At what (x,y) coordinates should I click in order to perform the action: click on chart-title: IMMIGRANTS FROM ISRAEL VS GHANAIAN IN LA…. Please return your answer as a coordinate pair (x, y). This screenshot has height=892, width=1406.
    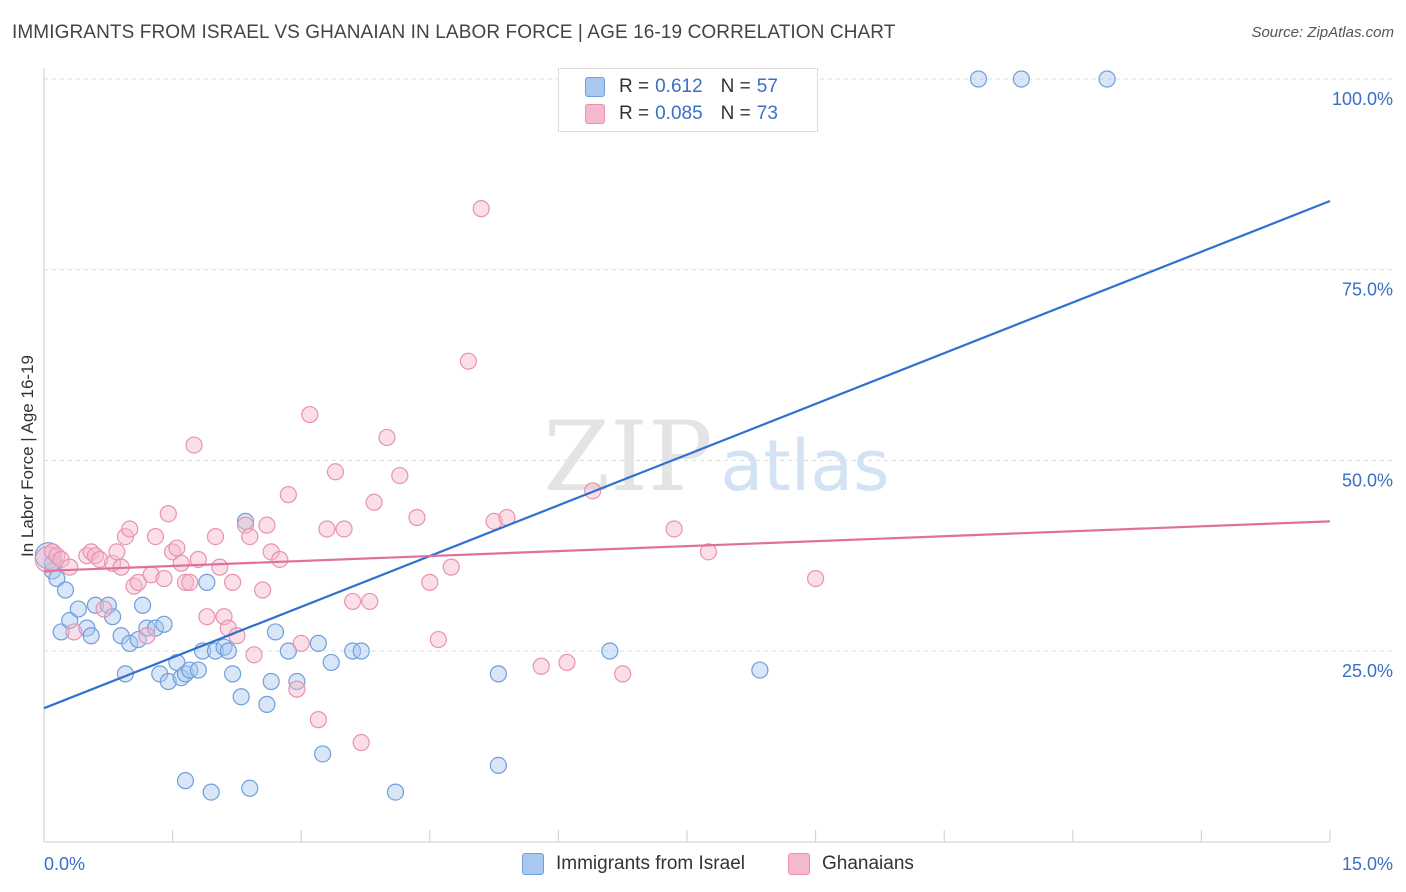
    Looking at the image, I should click on (454, 32).